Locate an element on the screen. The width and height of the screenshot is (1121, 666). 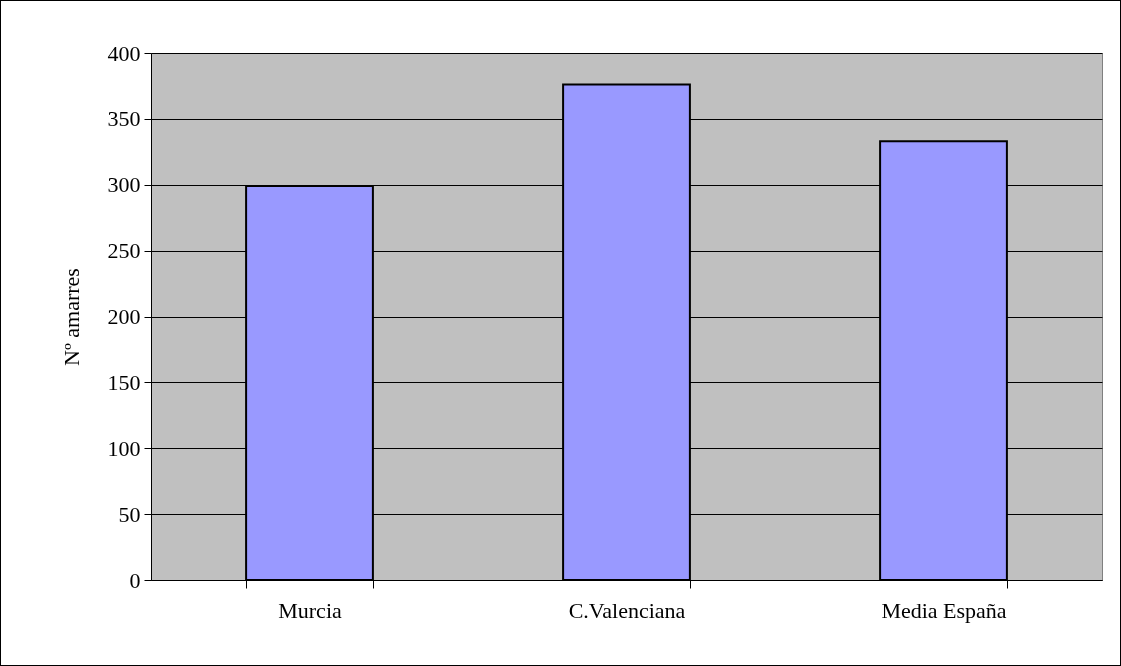
y-tick-label: 150 is located at coordinates (124, 382).